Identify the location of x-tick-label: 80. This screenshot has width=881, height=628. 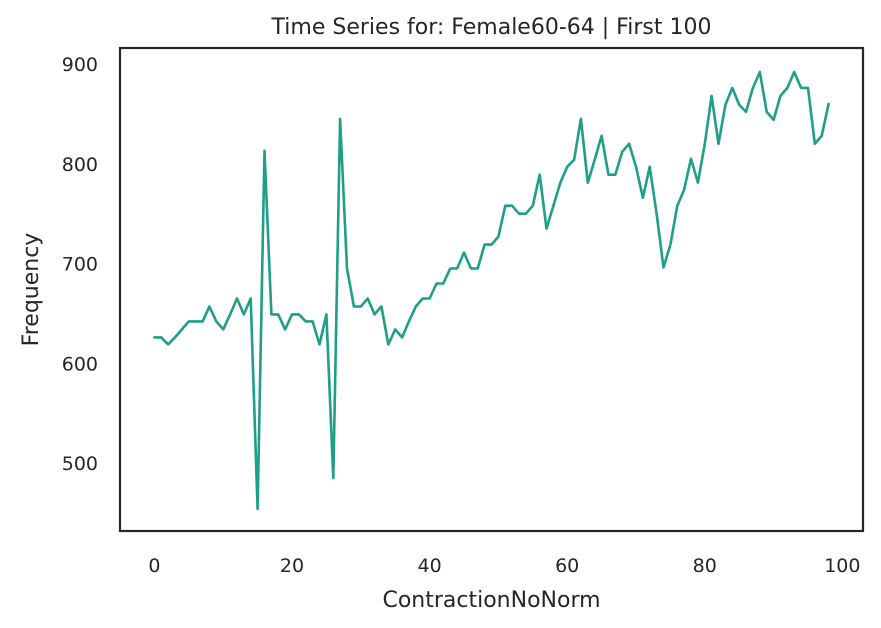
(705, 566).